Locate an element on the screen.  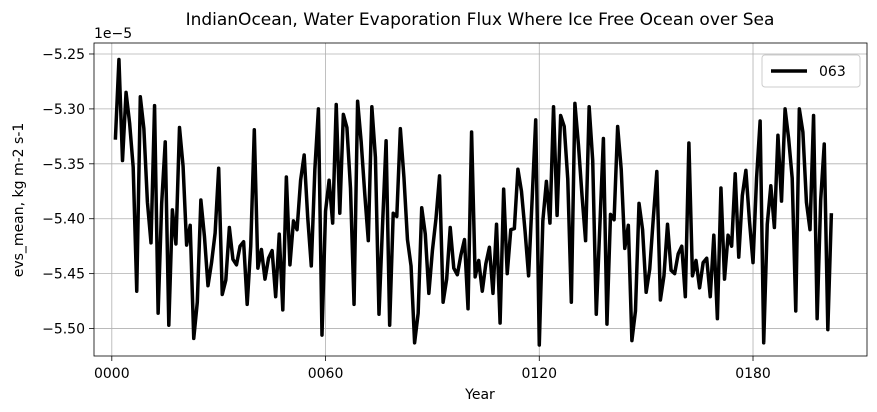
x-tick-label: 0000 is located at coordinates (112, 374).